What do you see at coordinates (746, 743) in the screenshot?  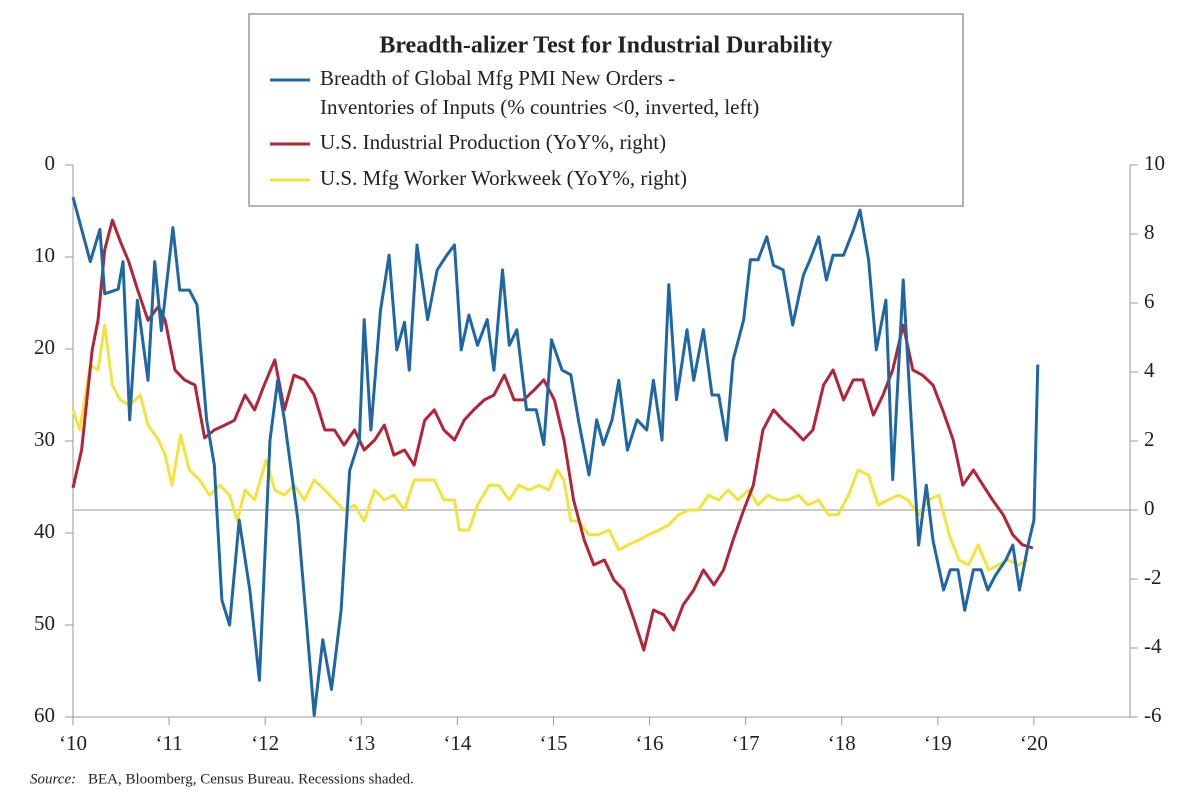 I see `x-tick-label: ‘17` at bounding box center [746, 743].